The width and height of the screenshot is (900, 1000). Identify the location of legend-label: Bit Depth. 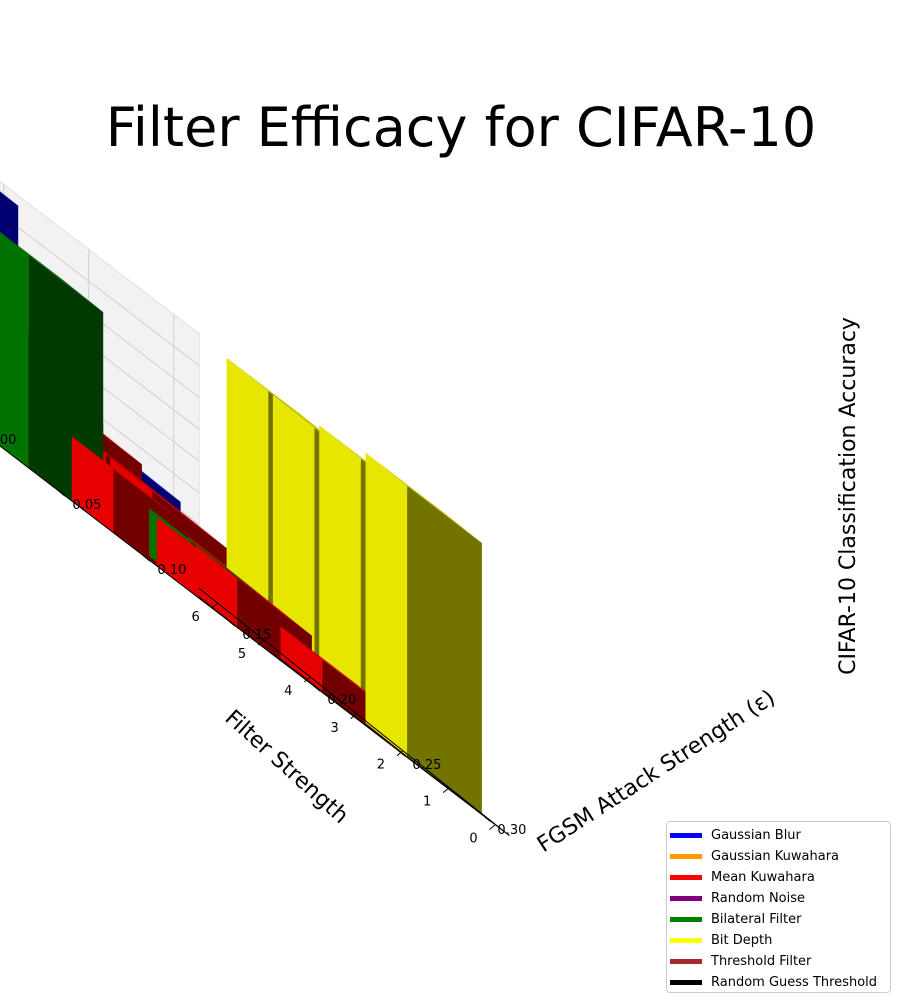
(742, 940).